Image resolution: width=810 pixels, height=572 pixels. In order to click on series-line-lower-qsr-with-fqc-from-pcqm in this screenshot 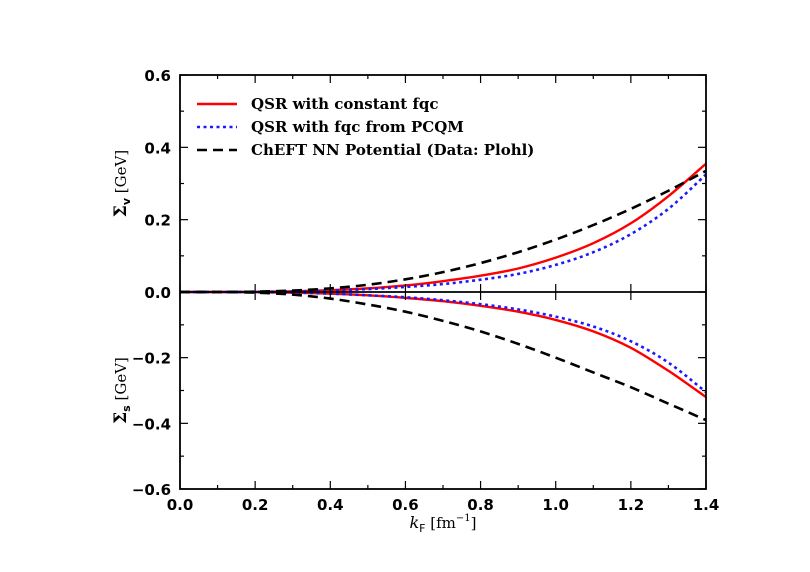, I will do `click(443, 342)`.